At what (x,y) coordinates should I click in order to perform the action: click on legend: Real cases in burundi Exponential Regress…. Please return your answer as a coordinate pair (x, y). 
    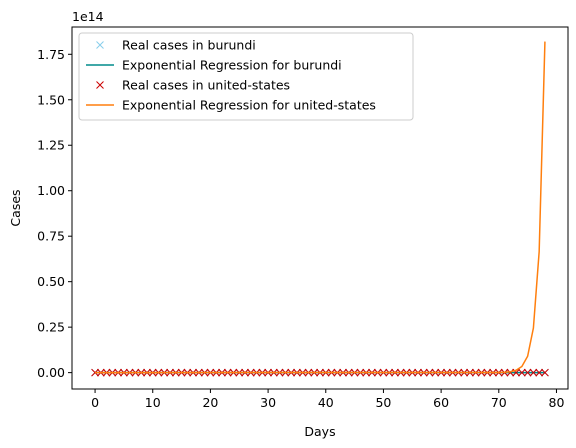
    Looking at the image, I should click on (246, 76).